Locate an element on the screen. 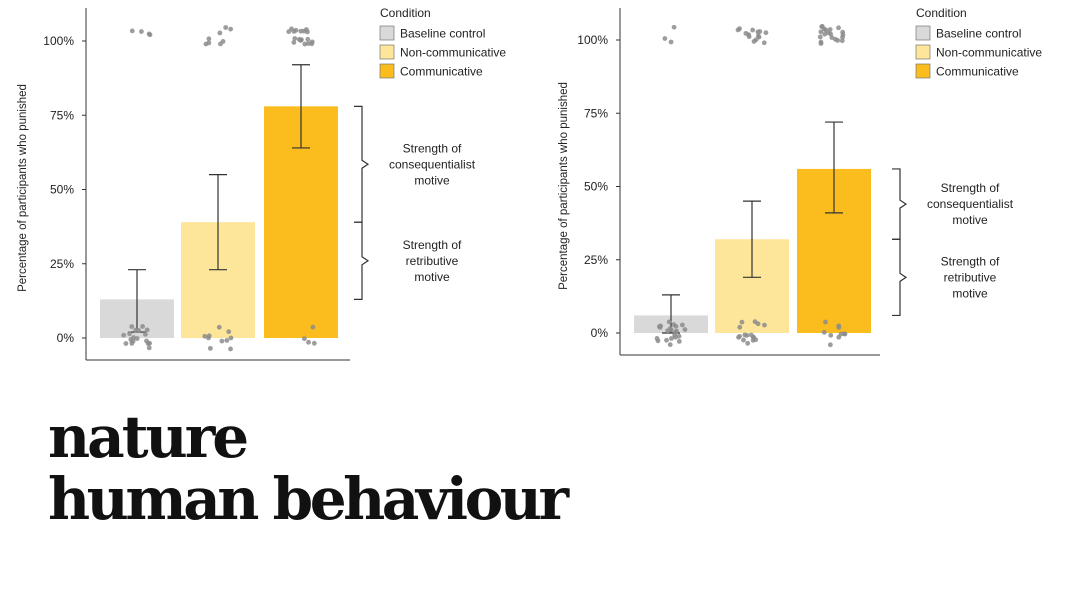  journal-logo-line2: human behaviour is located at coordinates (308, 499).